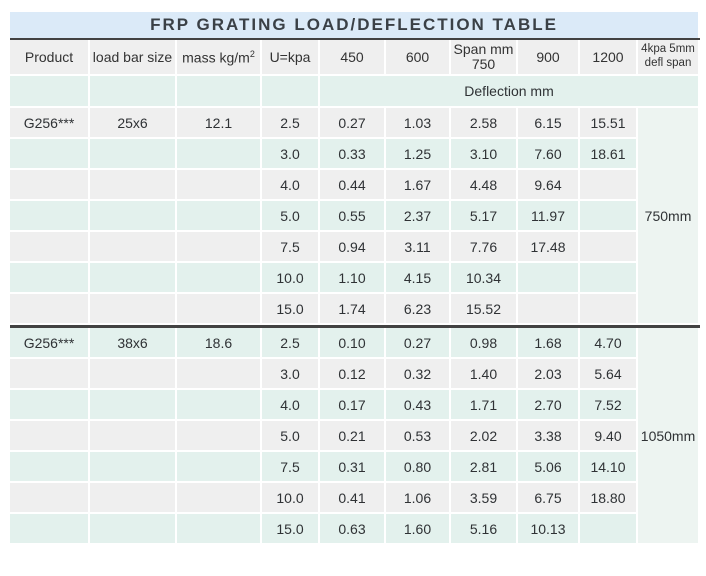 Image resolution: width=706 pixels, height=576 pixels. Describe the element at coordinates (484, 123) in the screenshot. I see `deflection-750-cell: 2.58` at that location.